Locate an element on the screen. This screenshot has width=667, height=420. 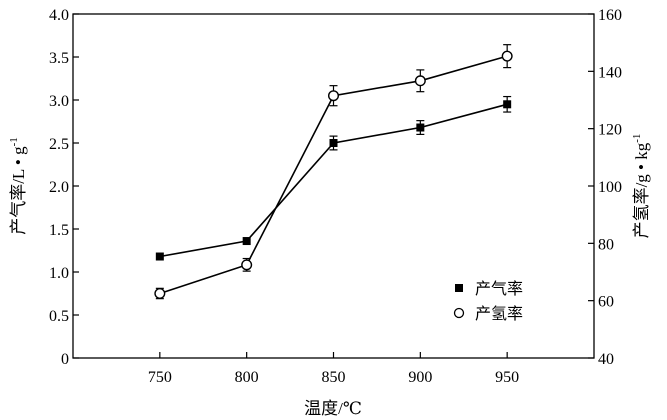
y-axis-left-title: 产气率/L • g-1 is located at coordinates (18, 186).